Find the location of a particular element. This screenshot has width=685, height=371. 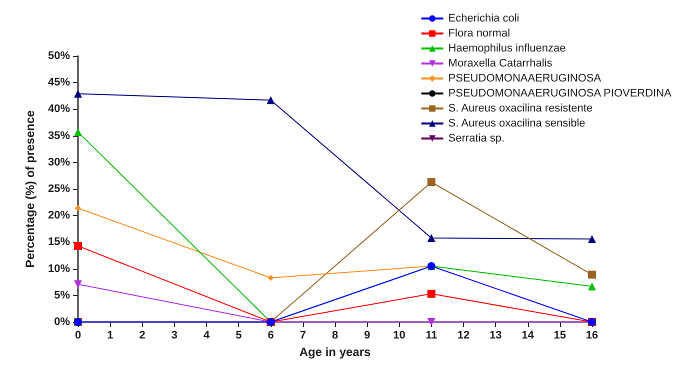

y-tick-label: 20% is located at coordinates (59, 216).